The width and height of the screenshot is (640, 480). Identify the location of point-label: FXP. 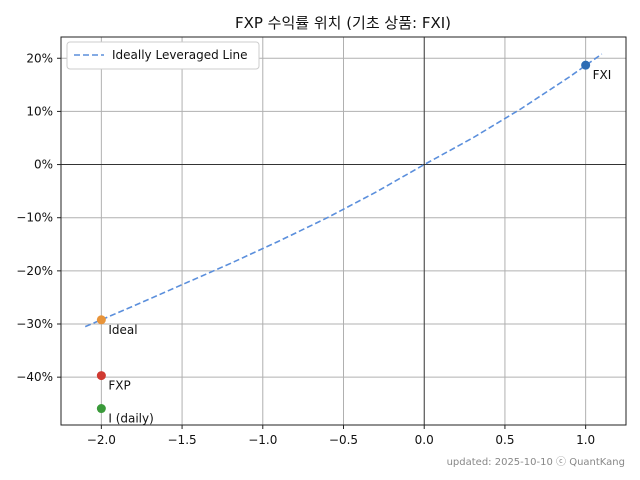
(119, 386).